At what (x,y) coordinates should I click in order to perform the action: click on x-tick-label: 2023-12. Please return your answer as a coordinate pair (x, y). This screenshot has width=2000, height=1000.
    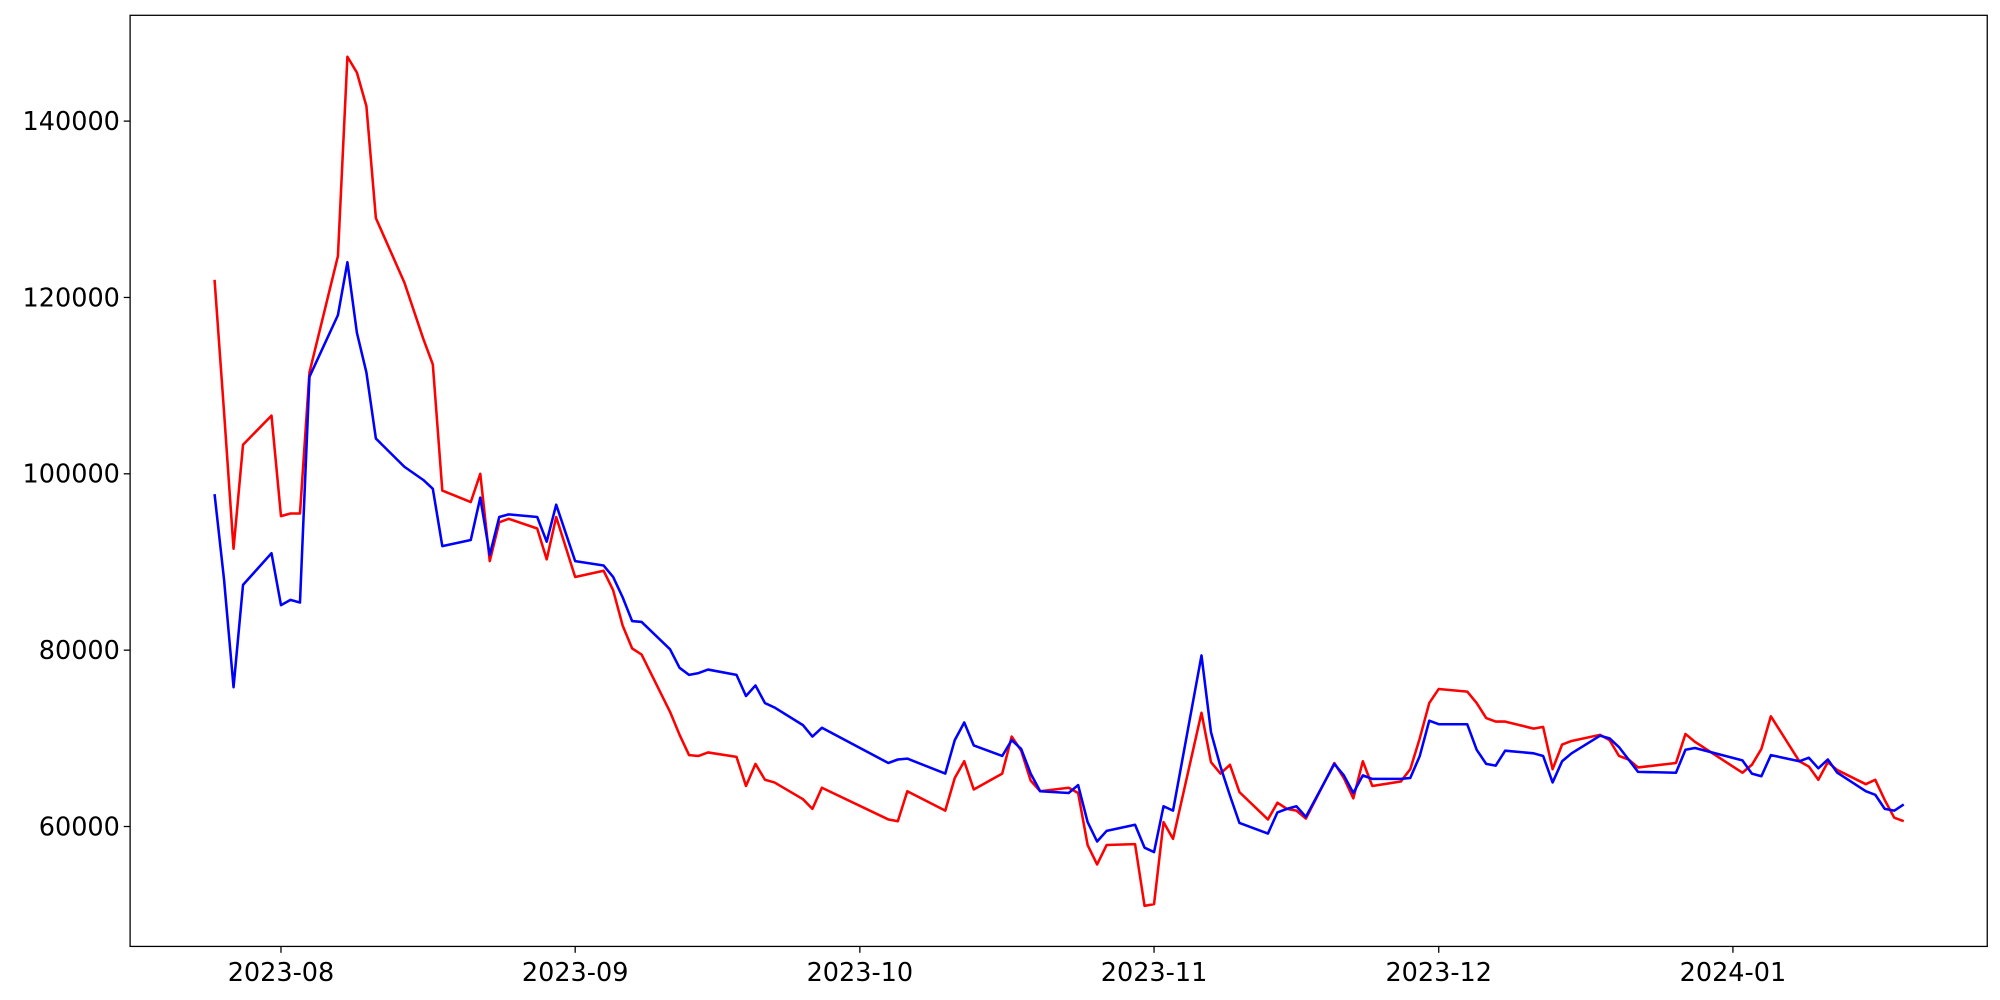
    Looking at the image, I should click on (1438, 973).